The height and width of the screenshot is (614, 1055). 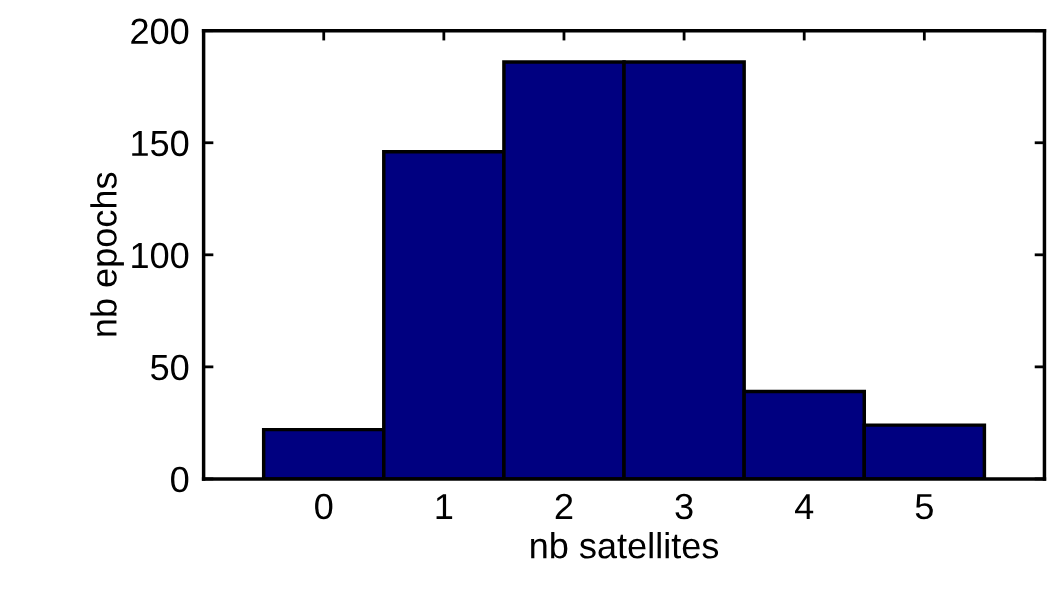 What do you see at coordinates (625, 545) in the screenshot?
I see `x-axis-title: nb satellites` at bounding box center [625, 545].